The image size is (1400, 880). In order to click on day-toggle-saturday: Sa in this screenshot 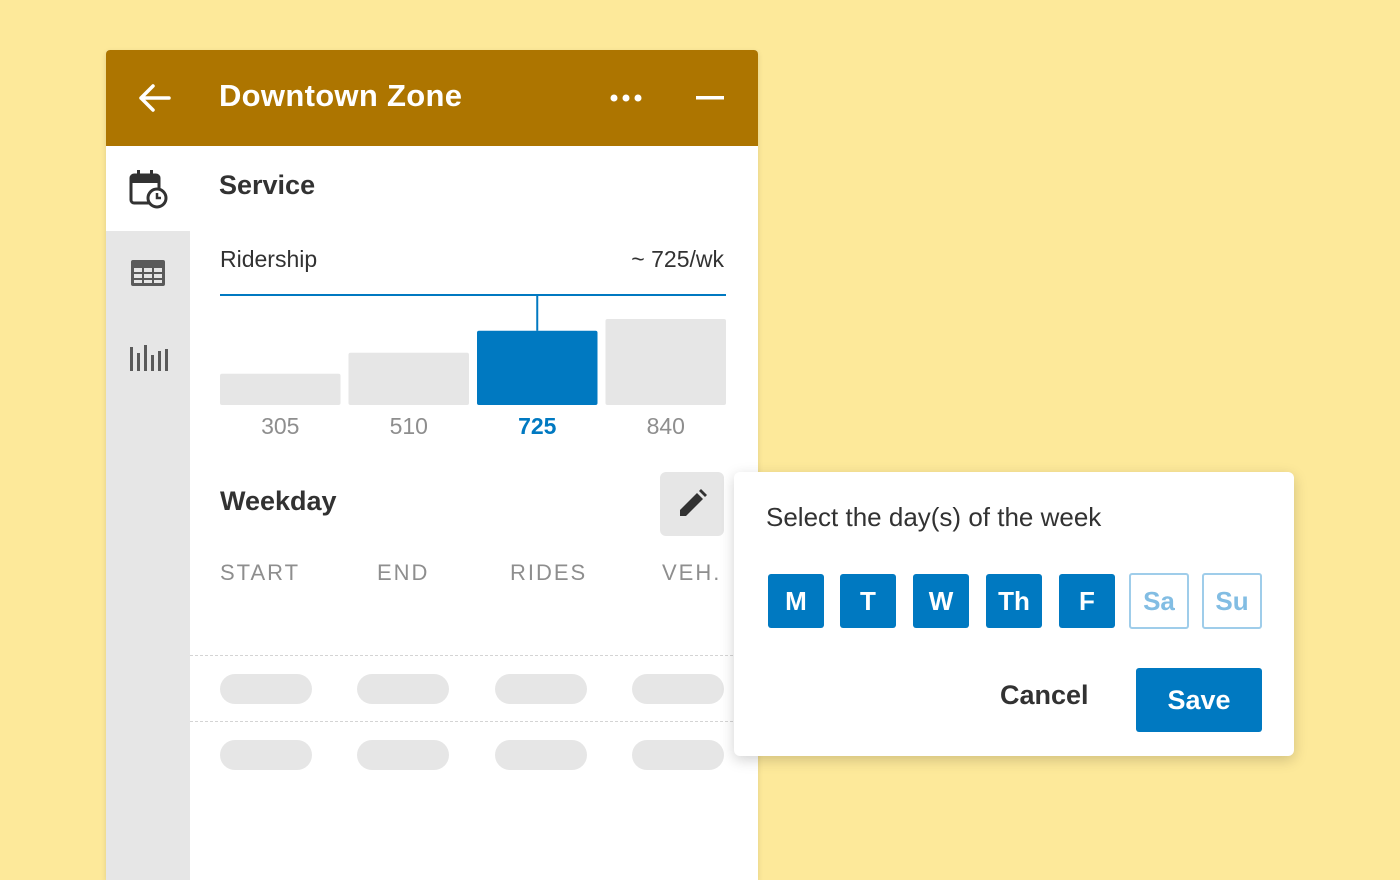, I will do `click(1159, 601)`.